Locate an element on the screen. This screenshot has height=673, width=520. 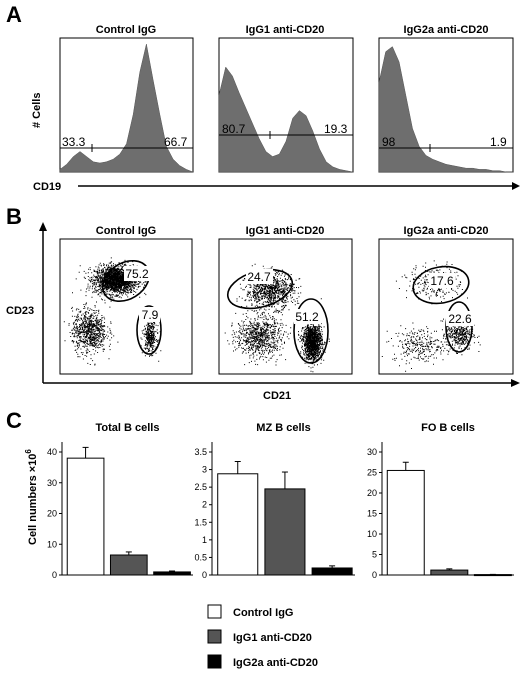
gate-right-value: 1.9 is located at coordinates (498, 142).